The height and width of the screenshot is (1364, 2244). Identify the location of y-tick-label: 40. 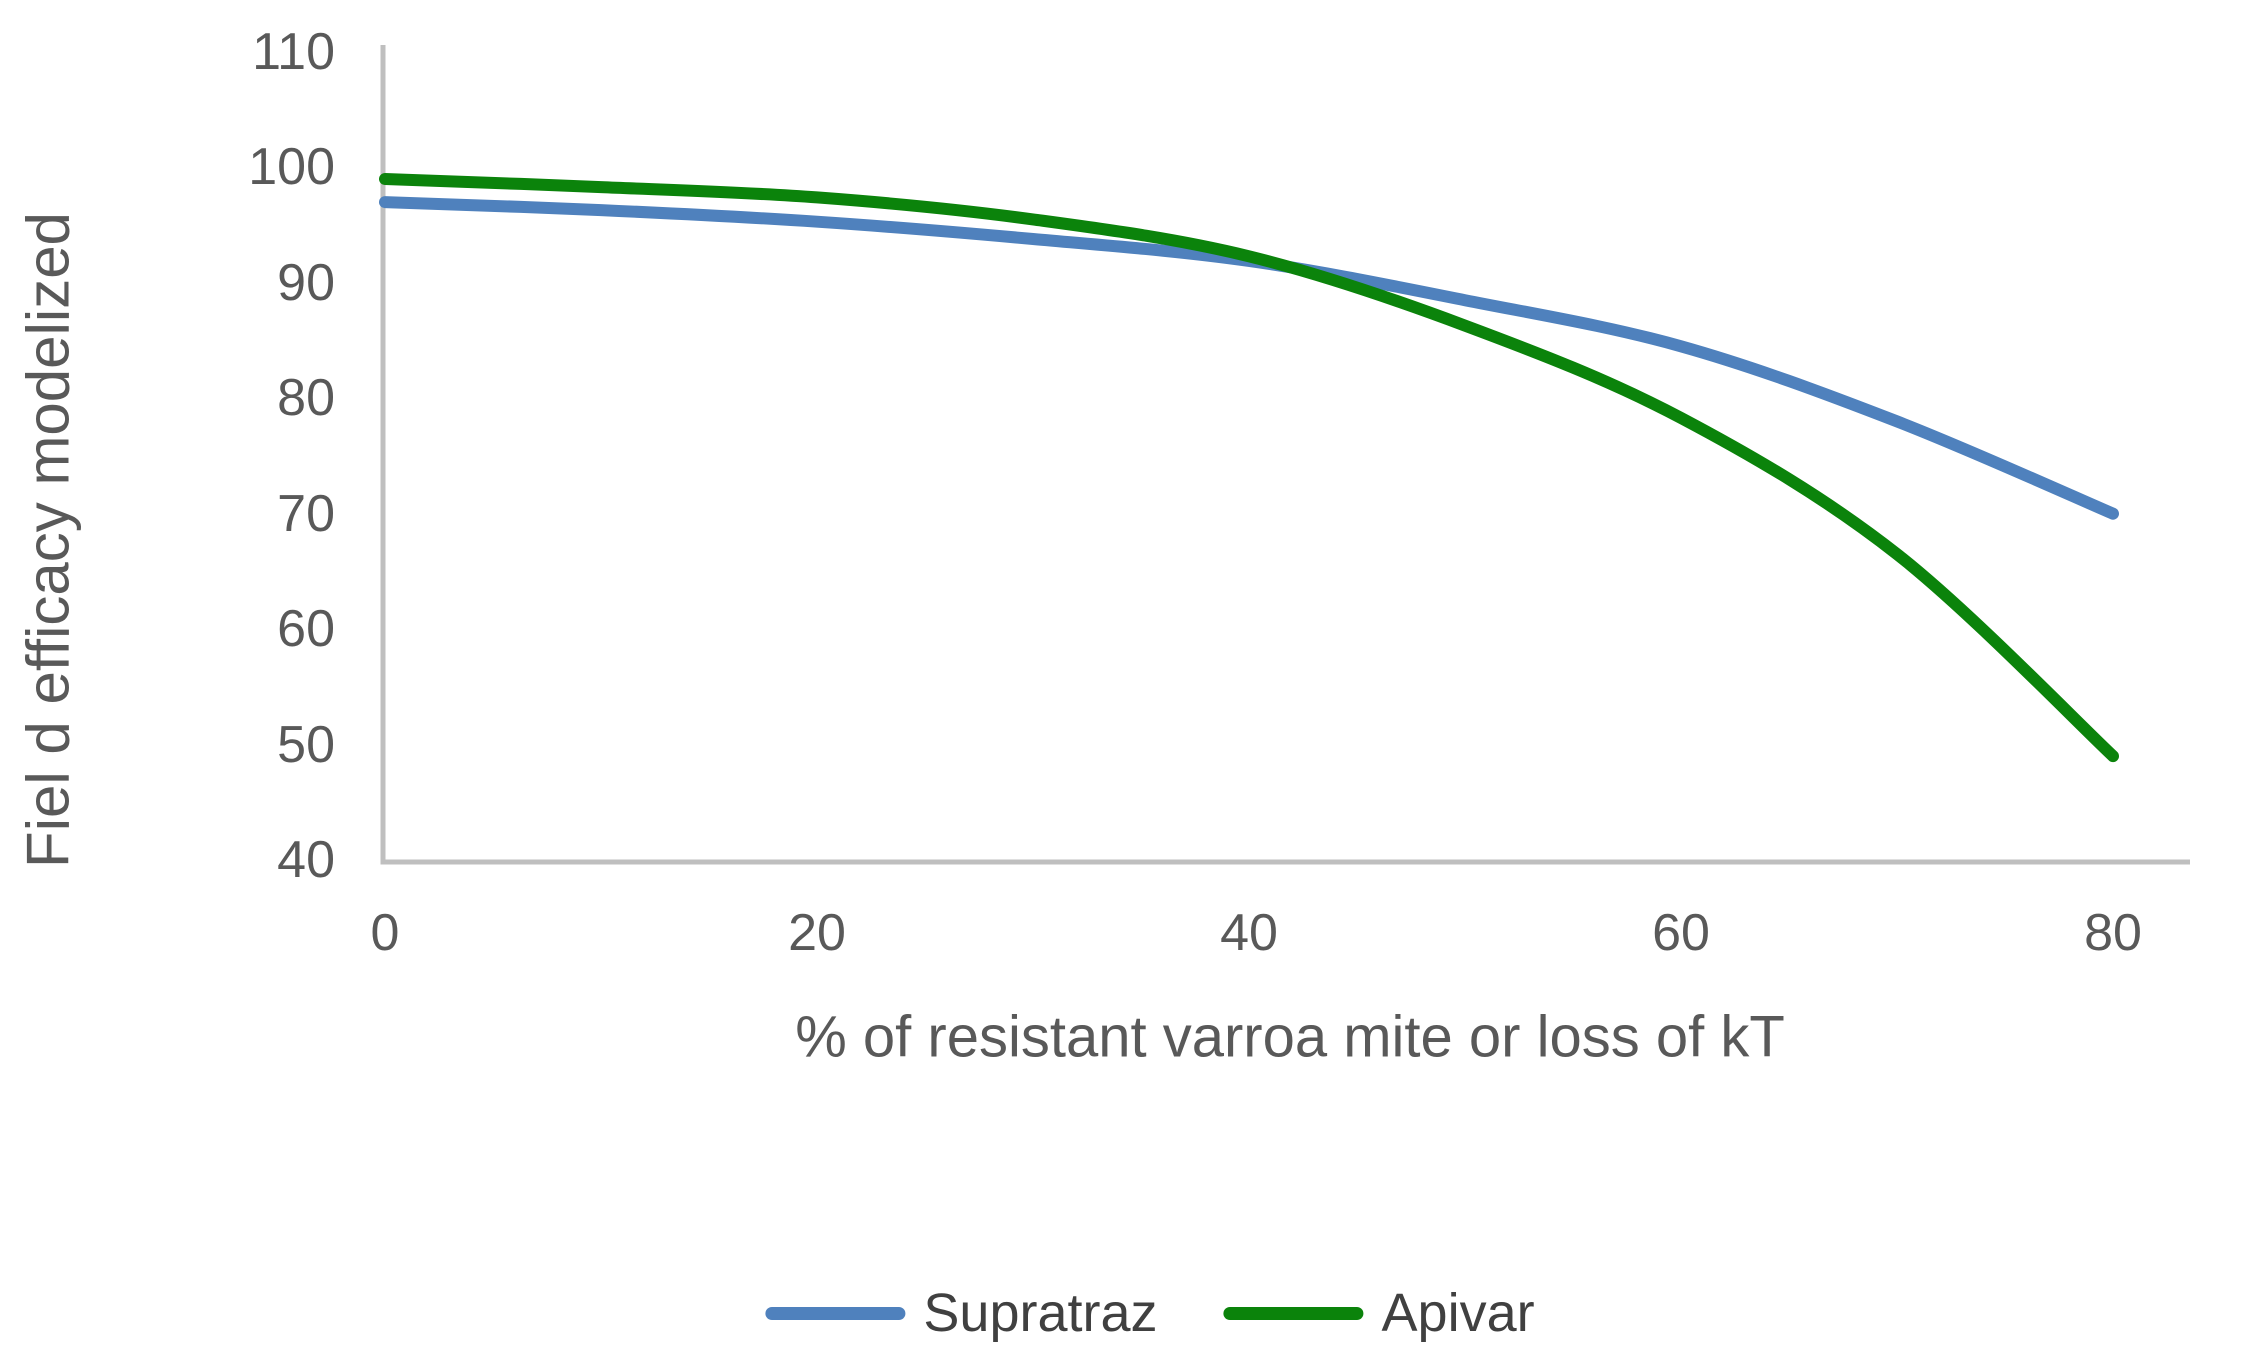
(306, 860).